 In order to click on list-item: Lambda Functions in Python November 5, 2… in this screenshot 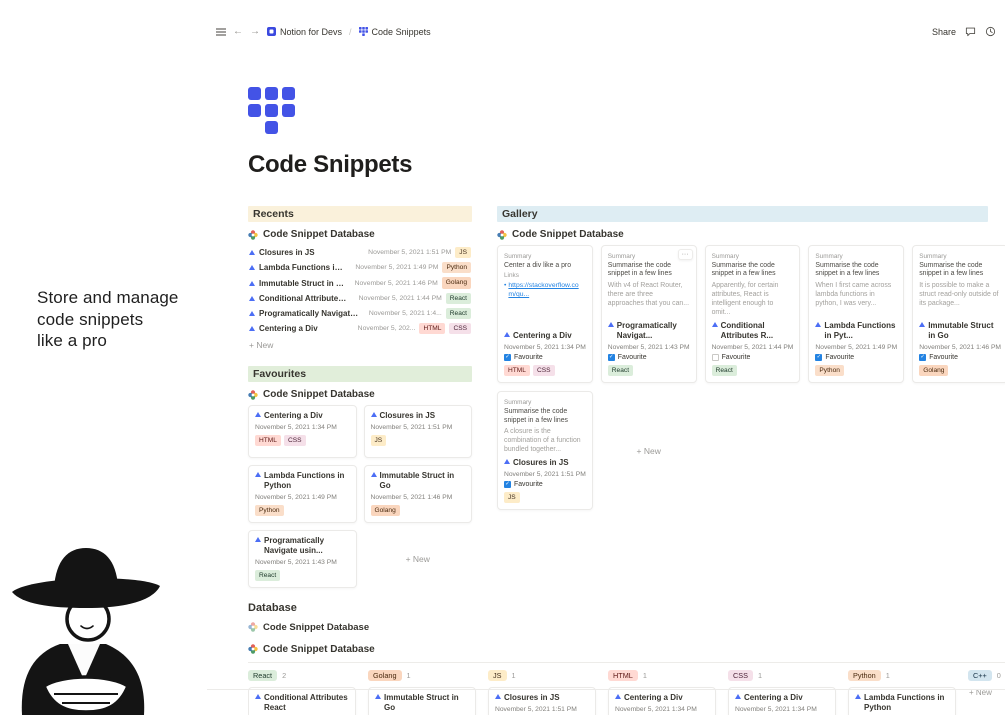, I will do `click(360, 267)`.